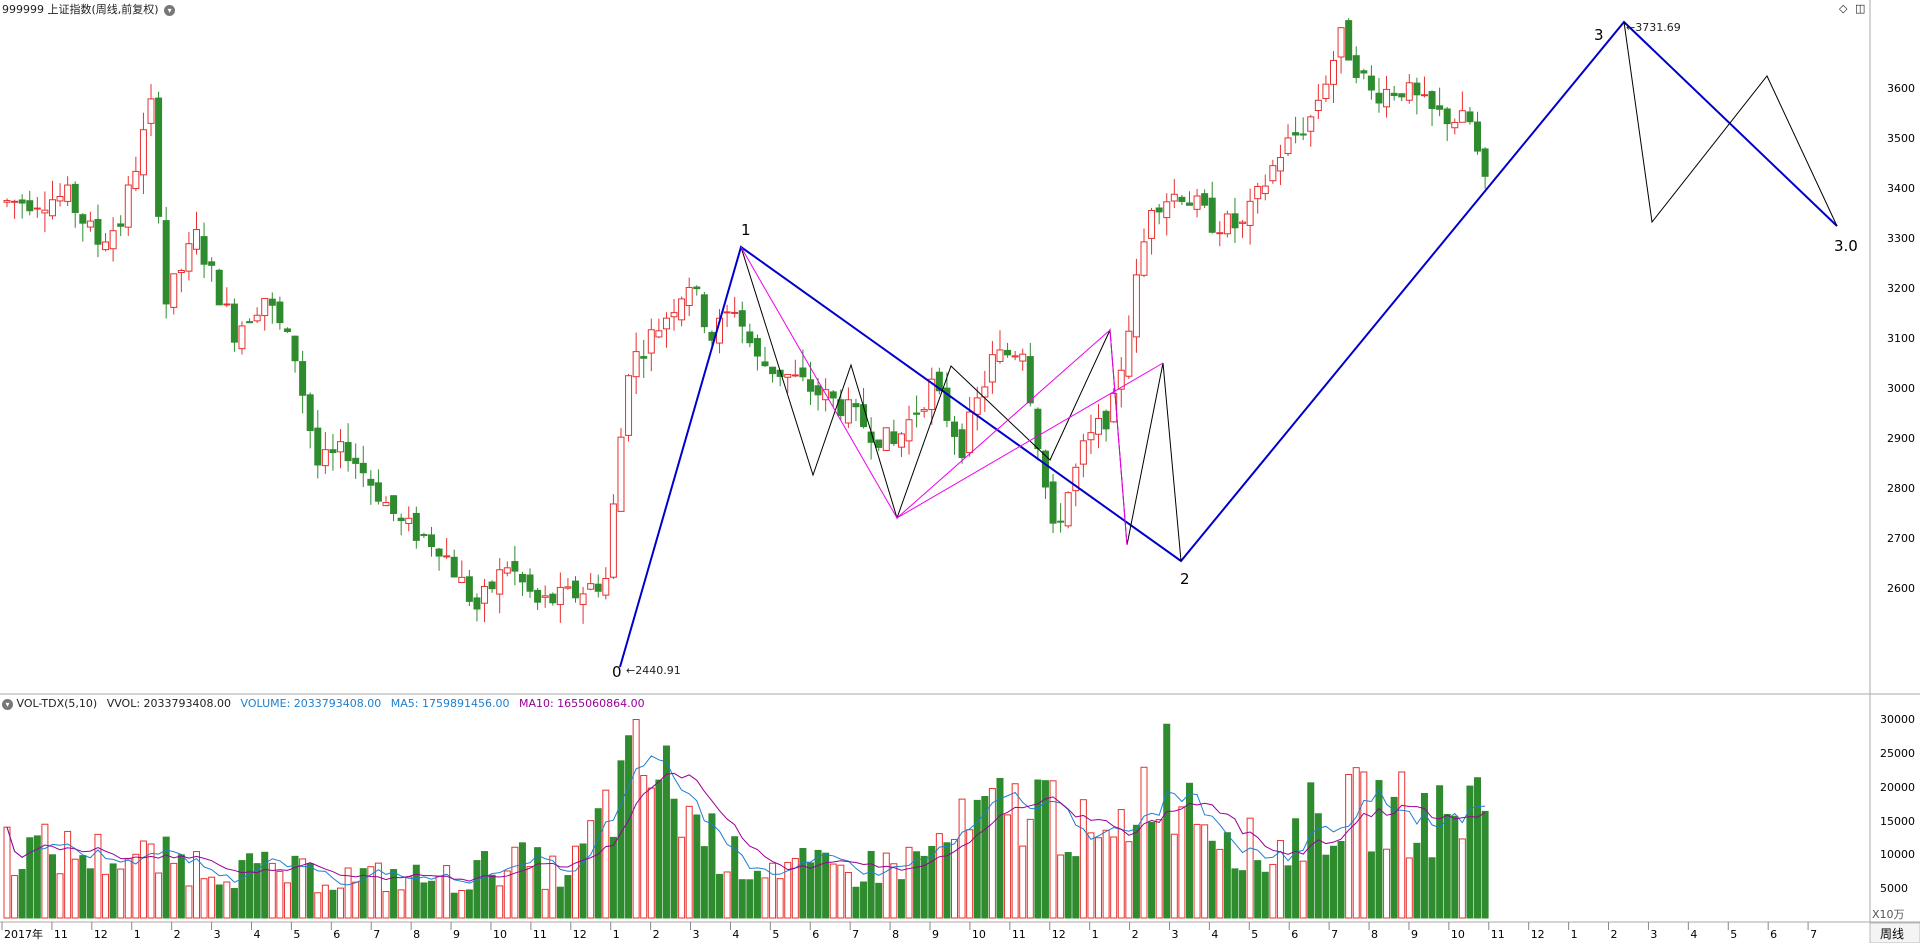  What do you see at coordinates (1030, 440) in the screenshot?
I see `alt-wave-line-b` at bounding box center [1030, 440].